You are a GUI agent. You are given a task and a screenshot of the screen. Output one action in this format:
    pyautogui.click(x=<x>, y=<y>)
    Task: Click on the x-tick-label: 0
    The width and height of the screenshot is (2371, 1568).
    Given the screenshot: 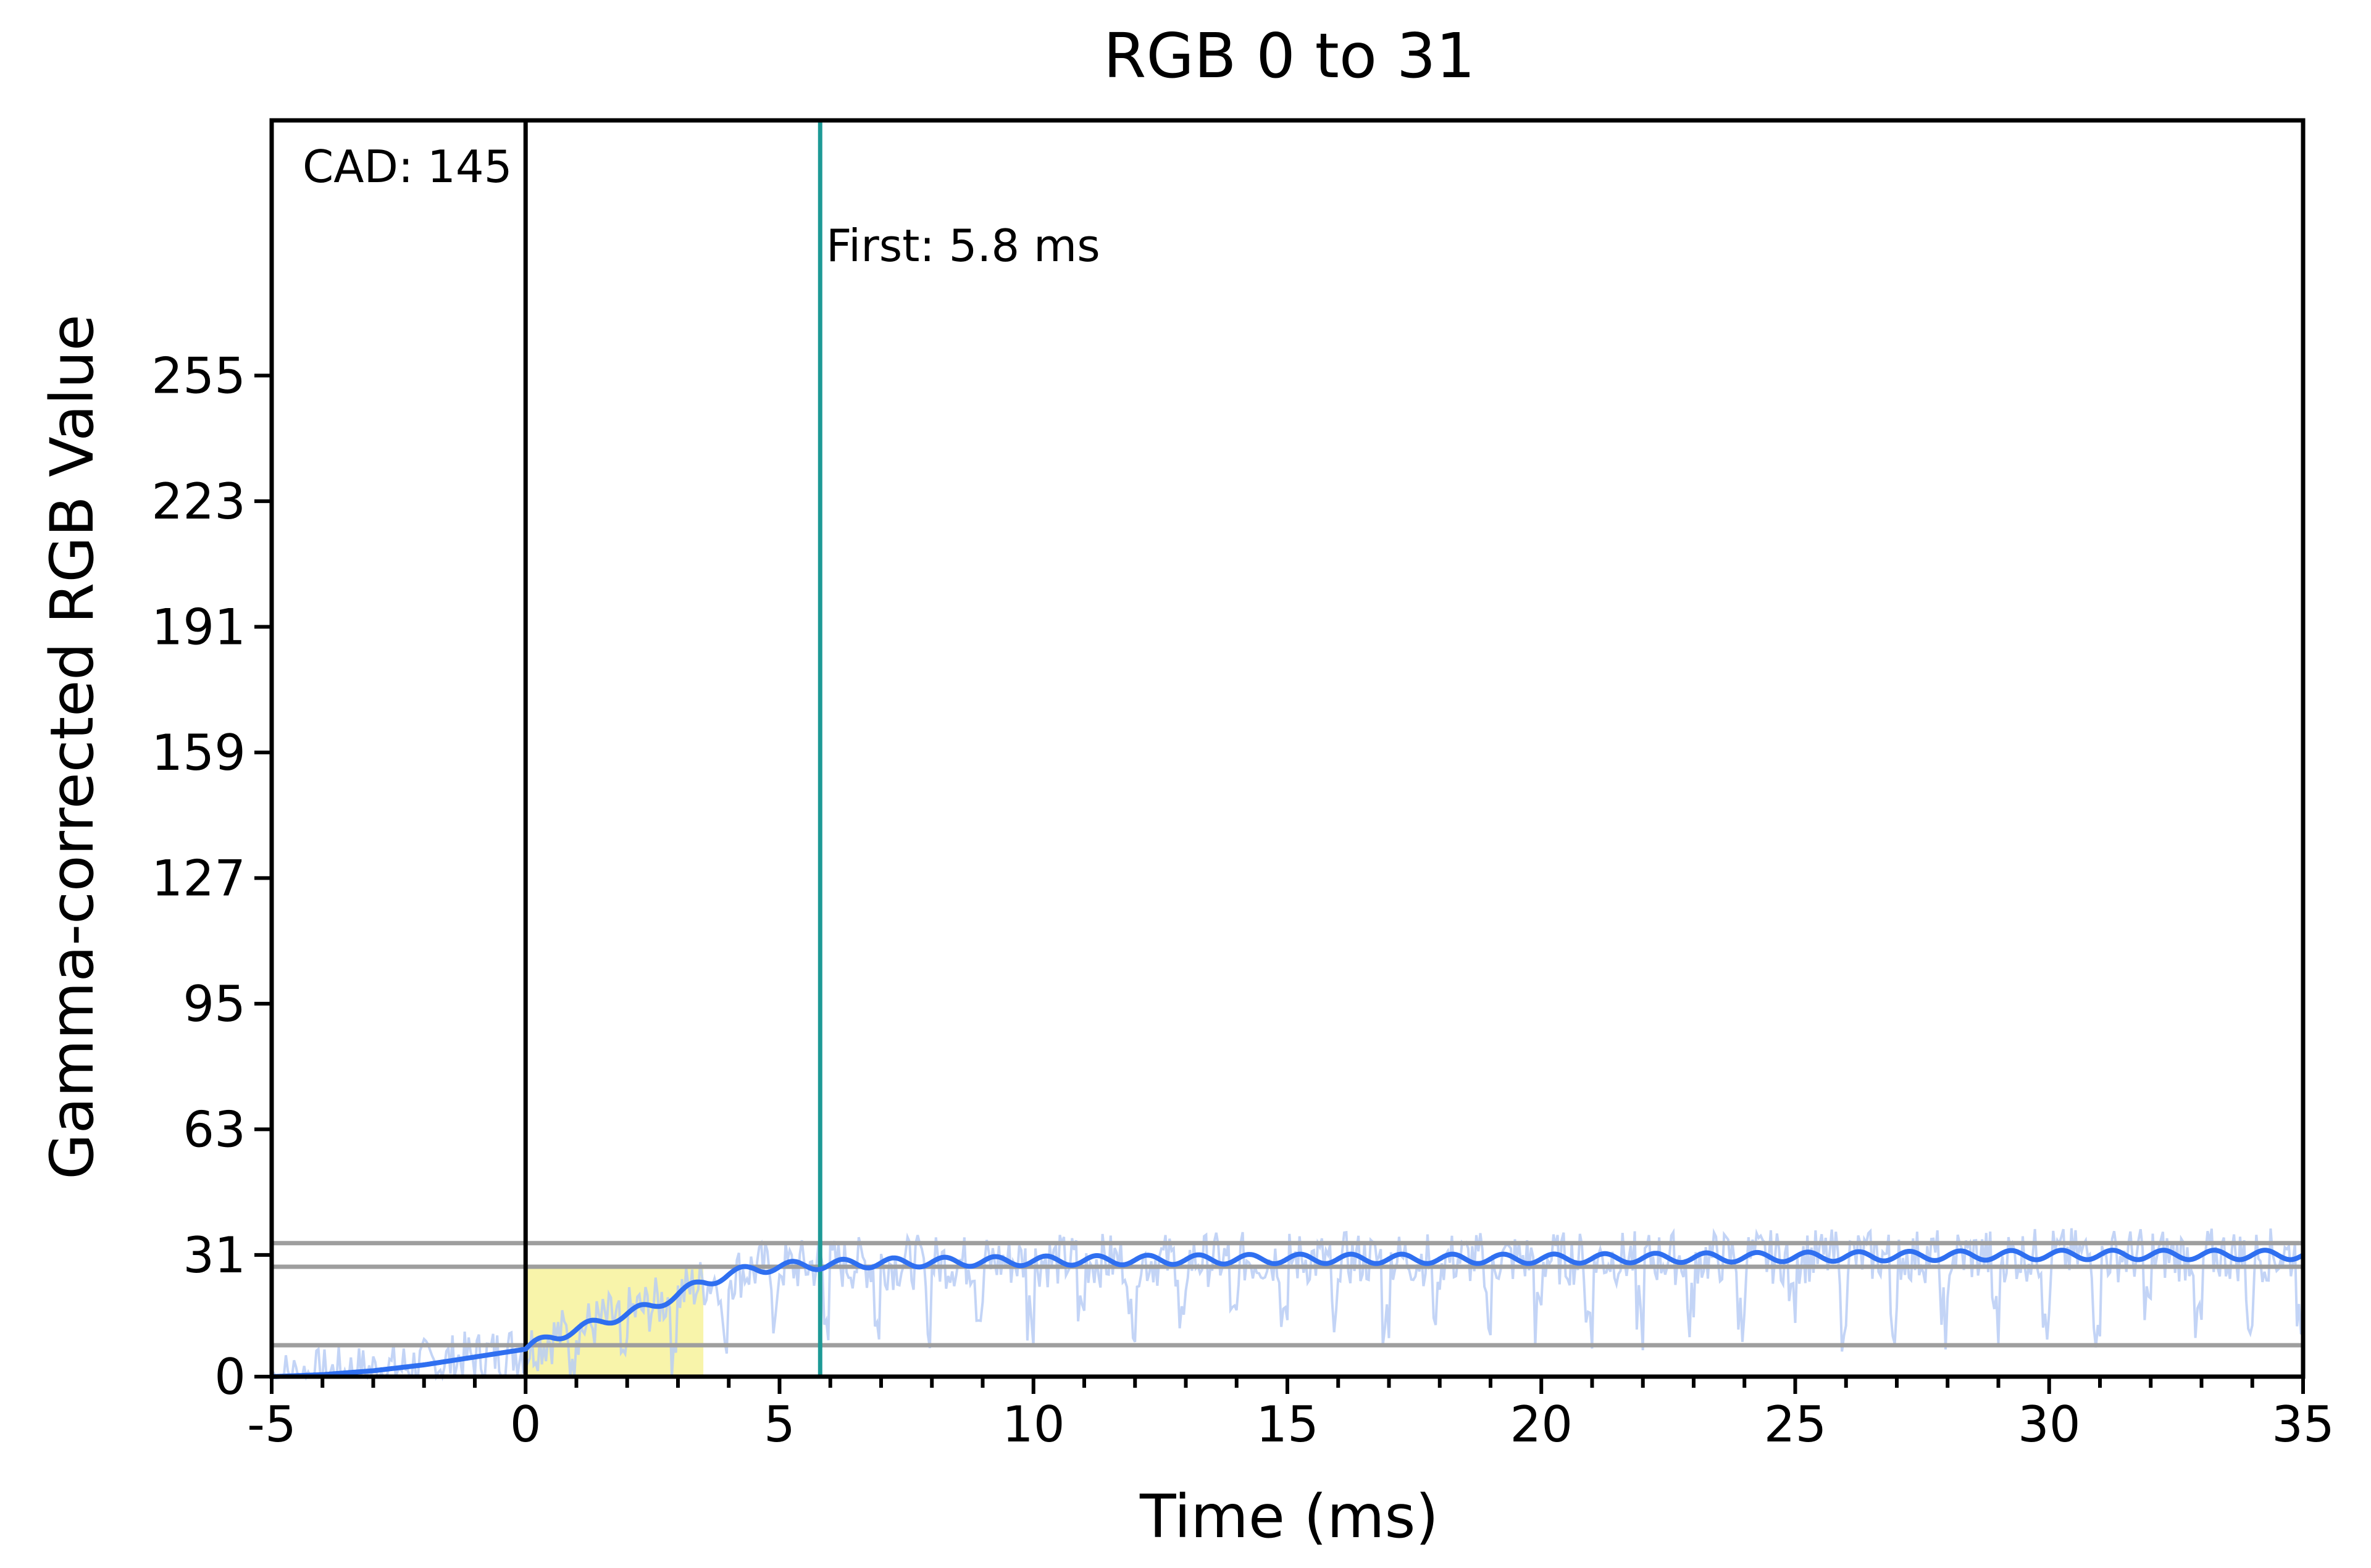 What is the action you would take?
    pyautogui.click(x=526, y=1425)
    